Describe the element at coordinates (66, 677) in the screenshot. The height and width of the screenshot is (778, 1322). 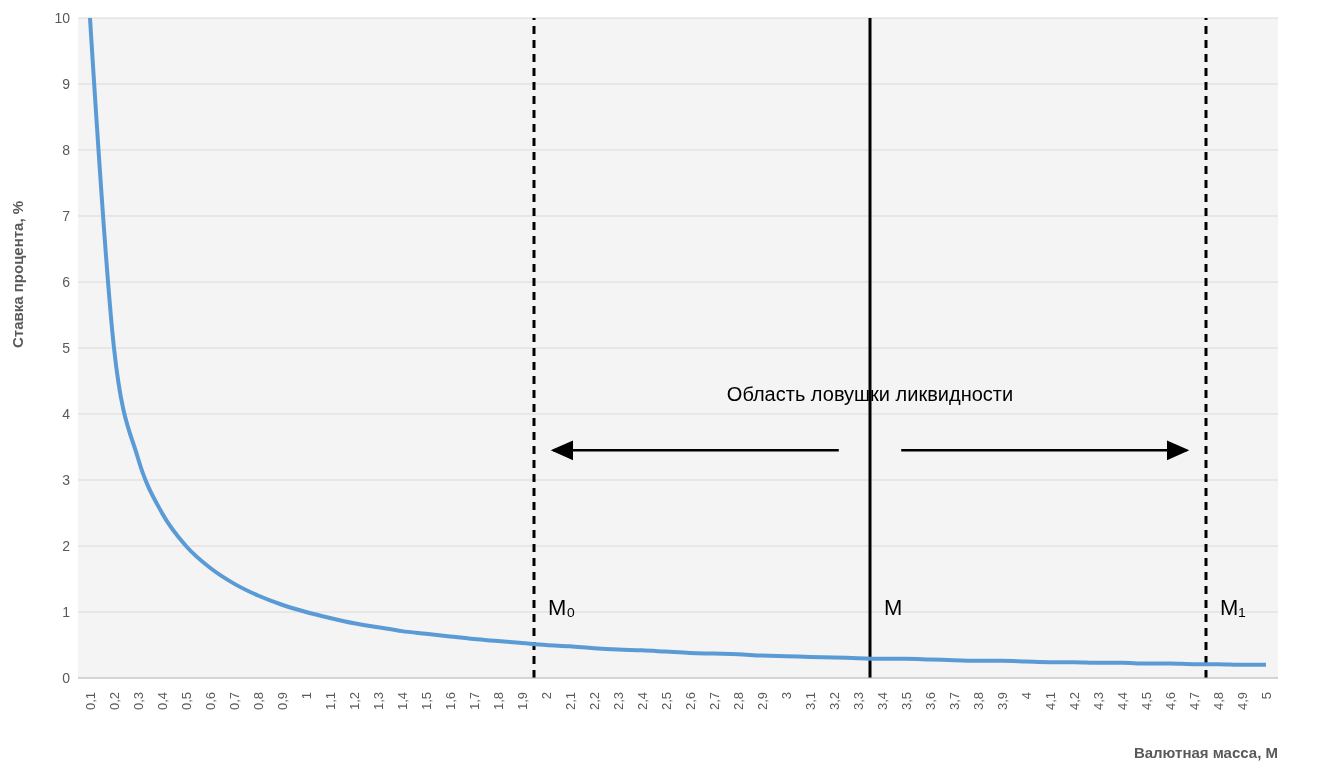
I see `y-tick-label: 0` at that location.